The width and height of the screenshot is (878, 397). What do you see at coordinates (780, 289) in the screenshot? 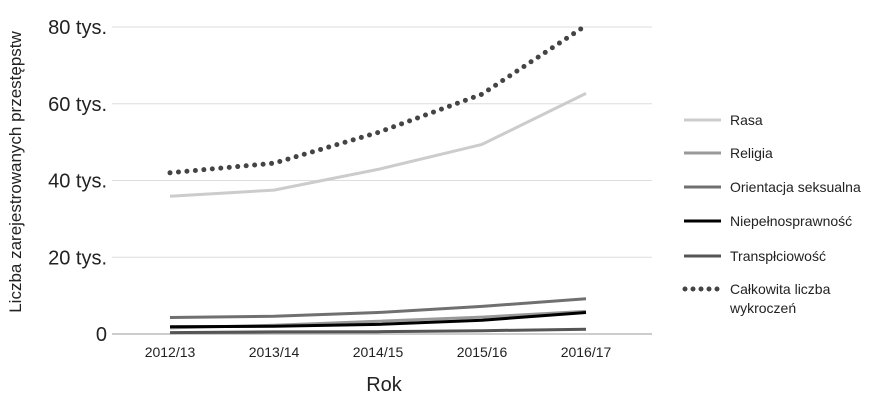
I see `legend-label: Całkowita liczba` at bounding box center [780, 289].